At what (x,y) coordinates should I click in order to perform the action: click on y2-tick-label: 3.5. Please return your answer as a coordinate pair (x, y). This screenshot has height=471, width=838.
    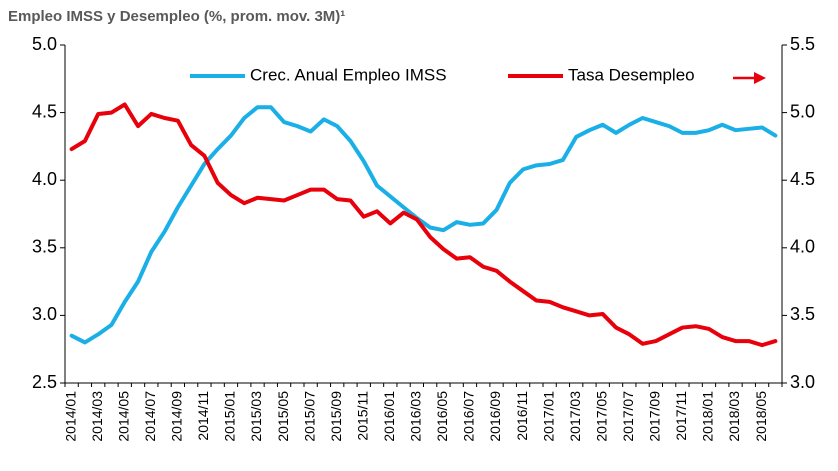
    Looking at the image, I should click on (802, 314).